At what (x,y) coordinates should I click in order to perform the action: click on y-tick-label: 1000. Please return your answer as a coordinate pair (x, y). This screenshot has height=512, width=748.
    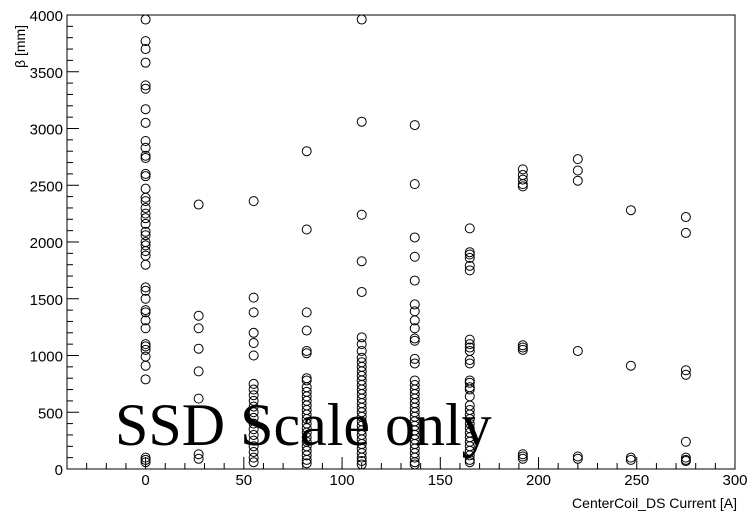
    Looking at the image, I should click on (46, 357).